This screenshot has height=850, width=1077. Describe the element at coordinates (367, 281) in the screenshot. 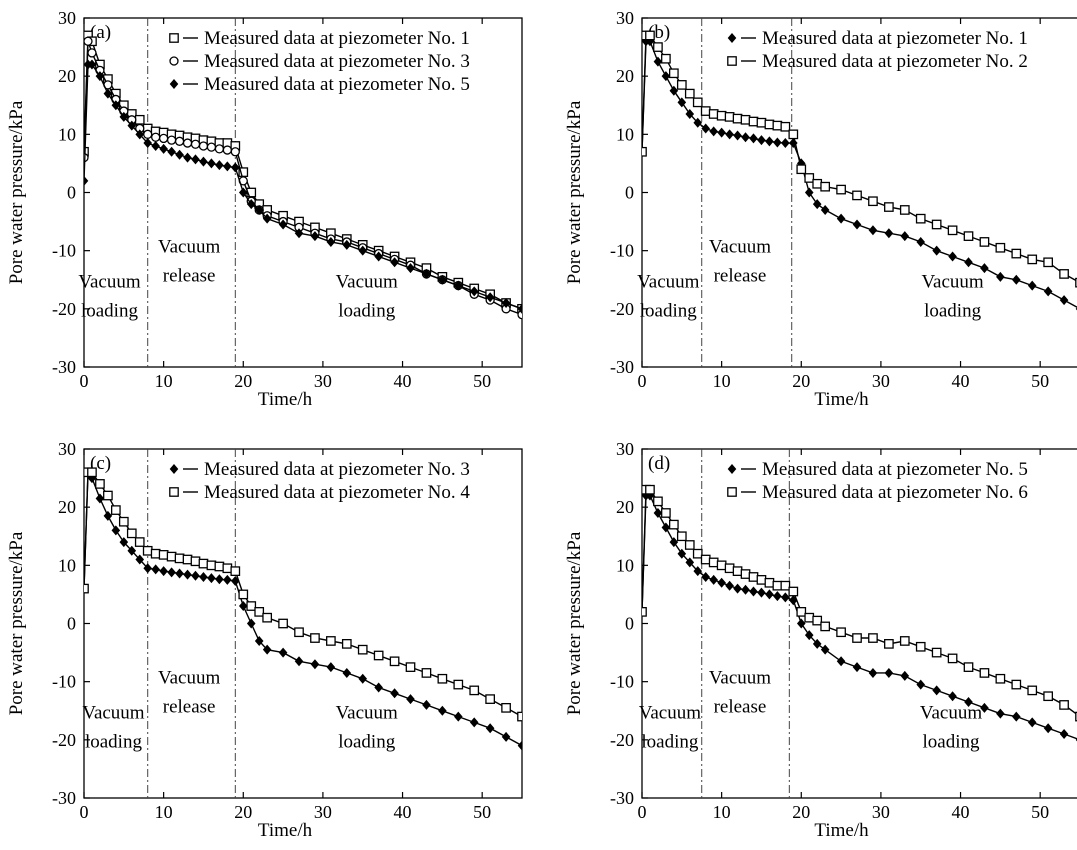

I see `phase-annotation: Vacuum` at that location.